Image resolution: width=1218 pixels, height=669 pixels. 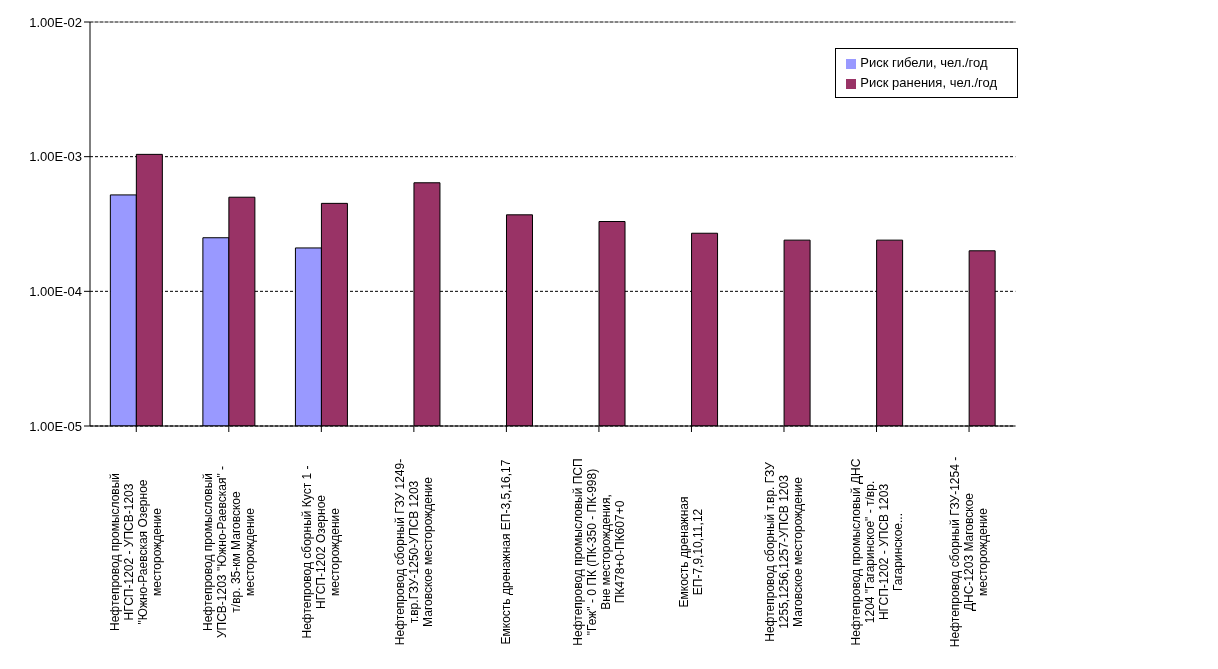 What do you see at coordinates (928, 82) in the screenshot?
I see `legend-label: Риск ранения, чел./год` at bounding box center [928, 82].